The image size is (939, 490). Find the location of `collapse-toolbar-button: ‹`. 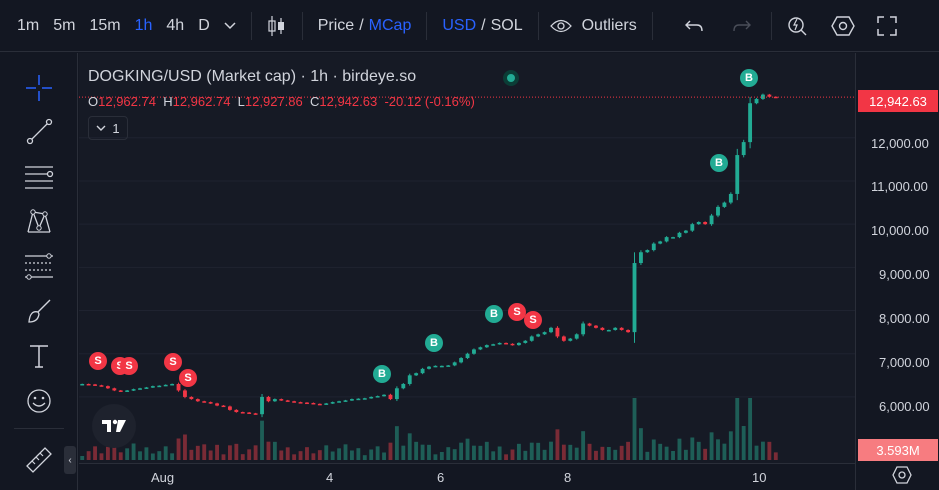

collapse-toolbar-button: ‹ is located at coordinates (70, 460).